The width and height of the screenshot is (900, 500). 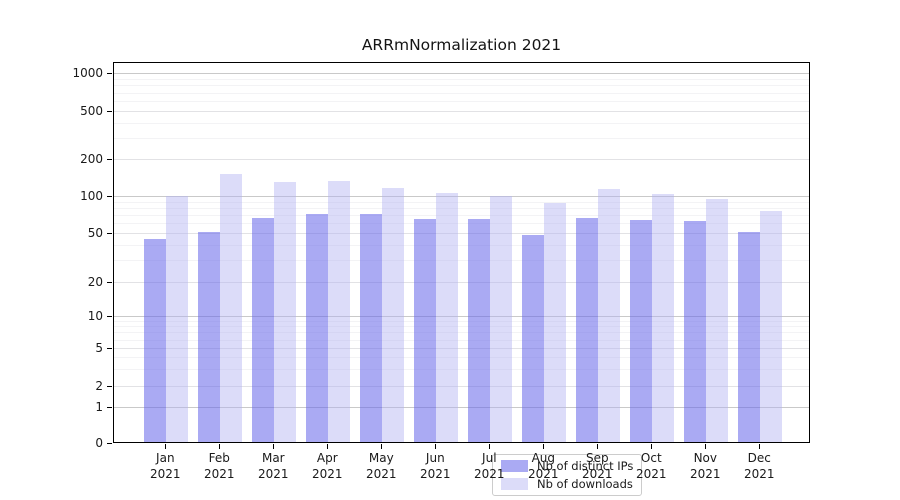 What do you see at coordinates (641, 330) in the screenshot?
I see `bar-distinct-ips-oct-2021` at bounding box center [641, 330].